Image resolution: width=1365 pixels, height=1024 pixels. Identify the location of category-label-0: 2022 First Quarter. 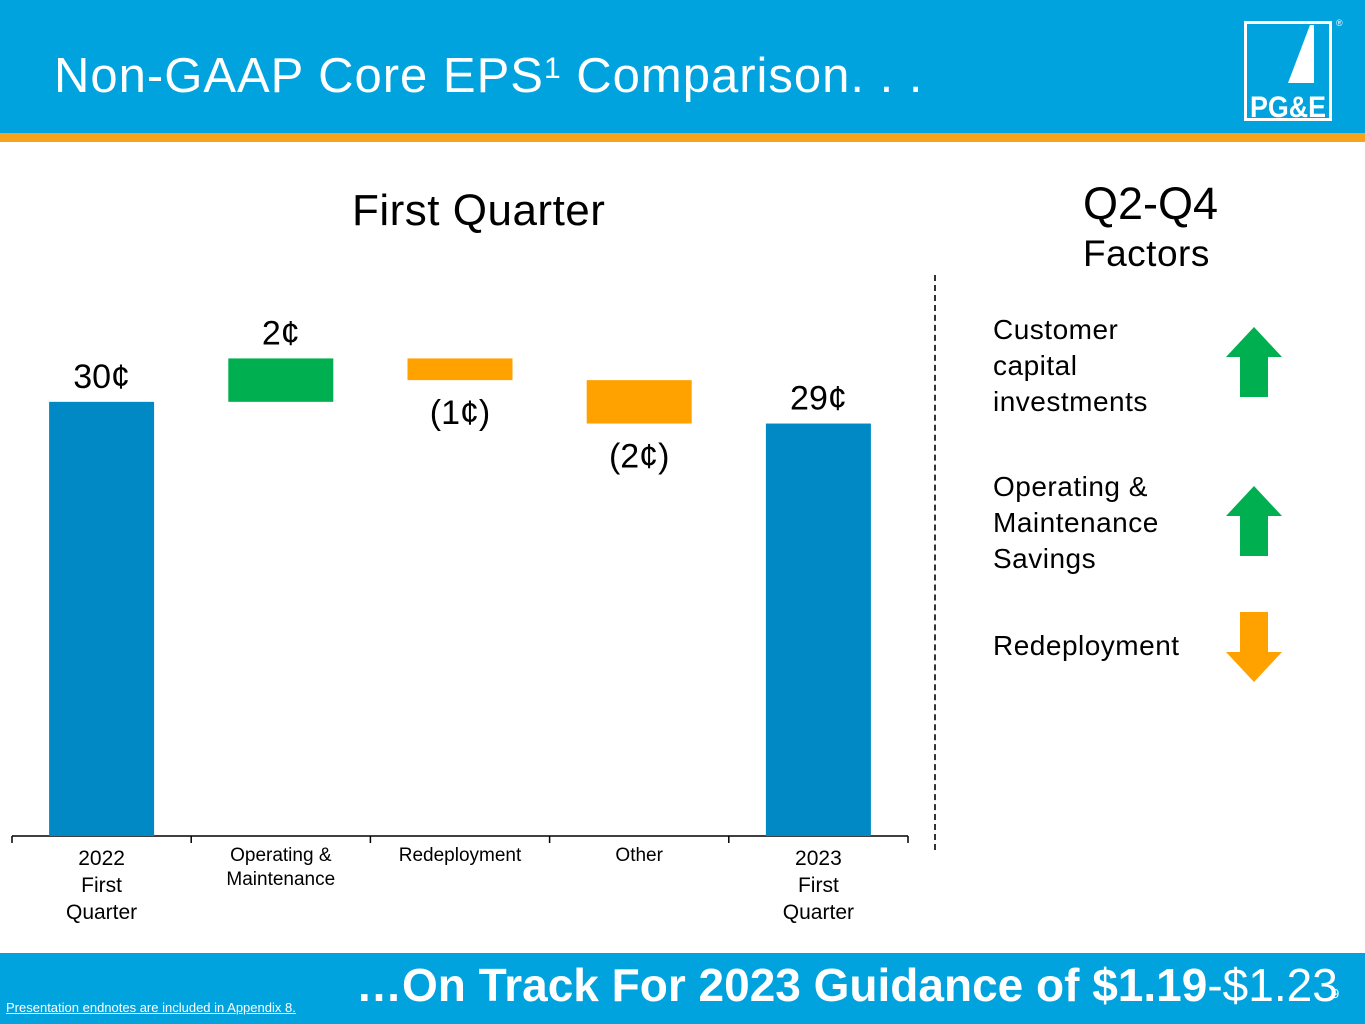
(101, 885).